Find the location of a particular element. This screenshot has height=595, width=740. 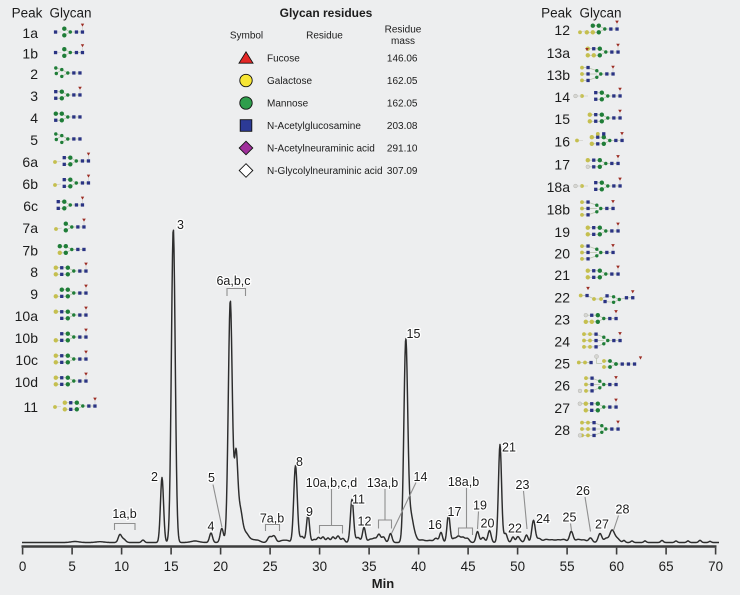

svg-text: 55 is located at coordinates (567, 566).